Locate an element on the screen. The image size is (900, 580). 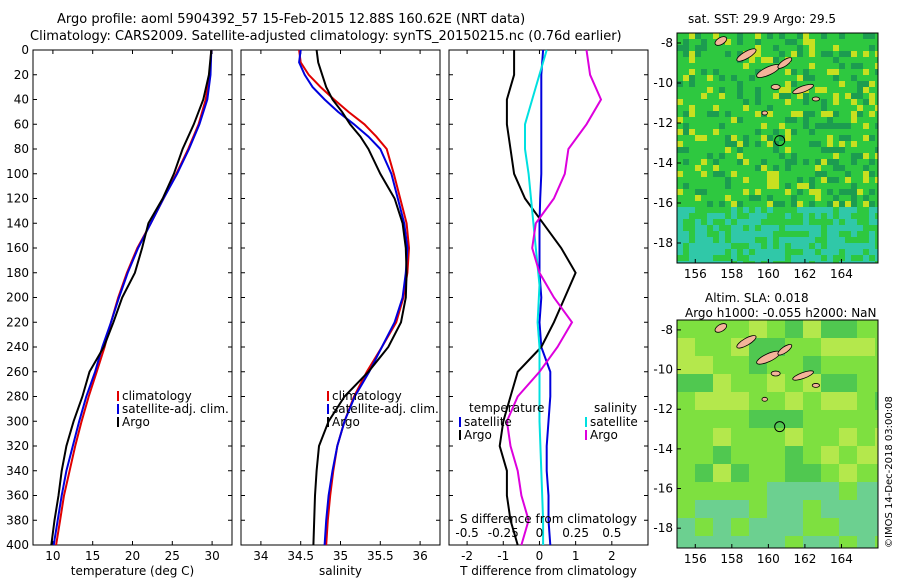
sla_map-ytick-label: -10 is located at coordinates (663, 370).